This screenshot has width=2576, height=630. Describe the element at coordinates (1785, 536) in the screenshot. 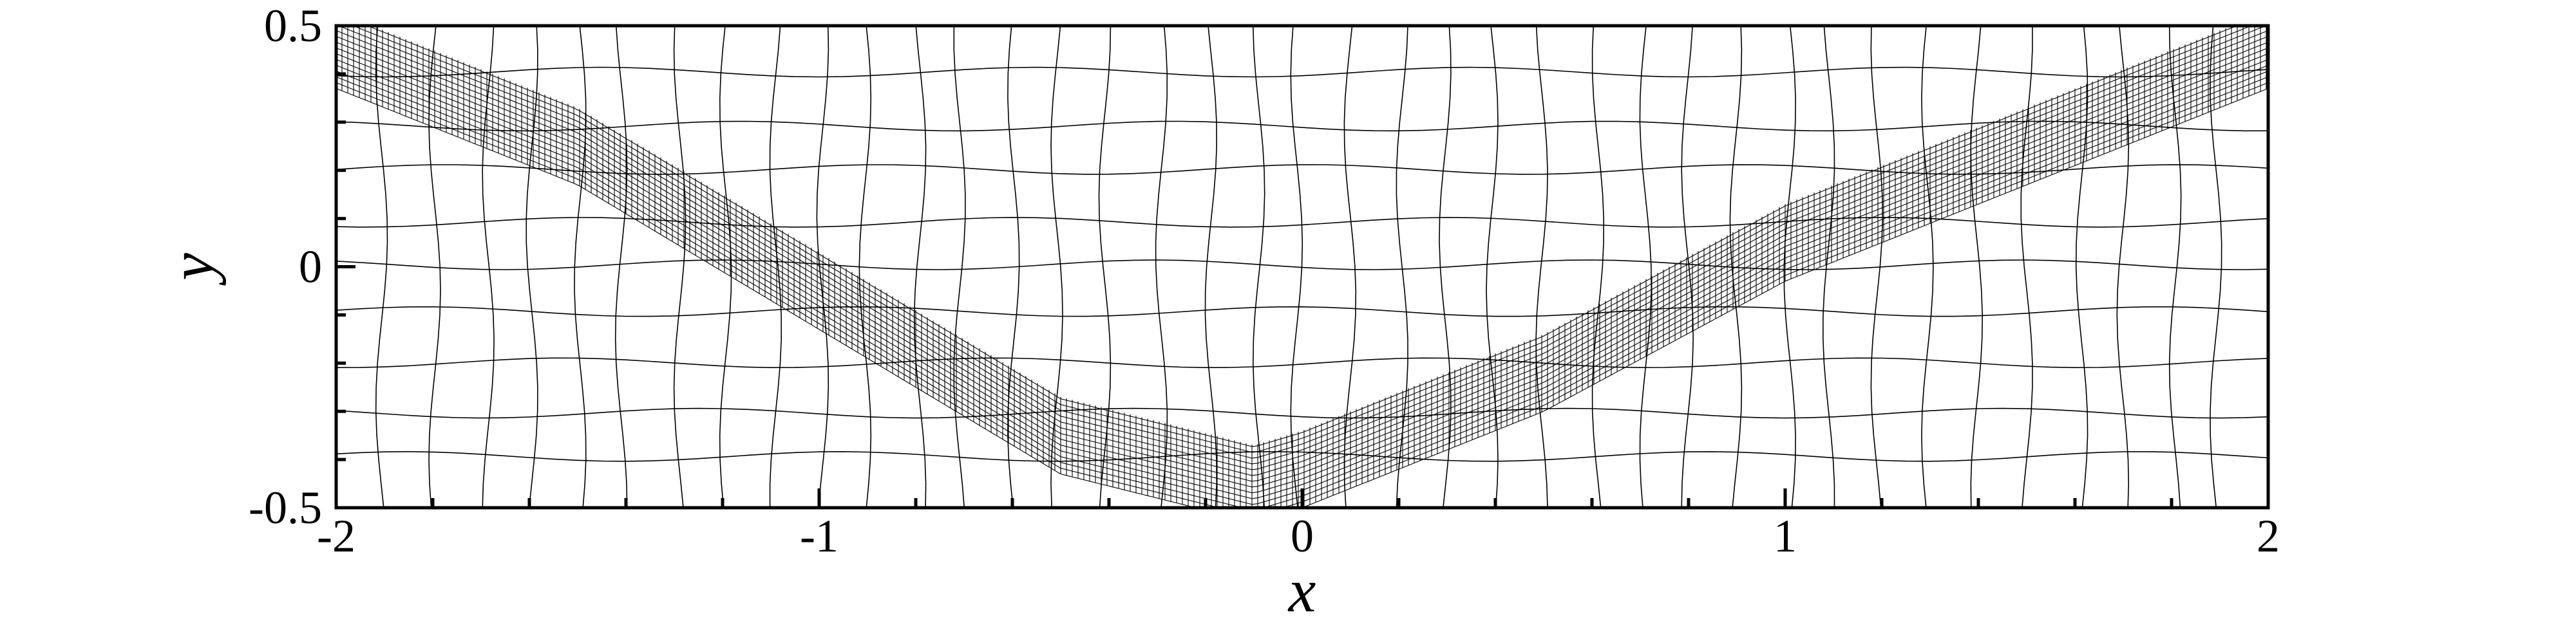

I see `x-tick-label: 1` at that location.